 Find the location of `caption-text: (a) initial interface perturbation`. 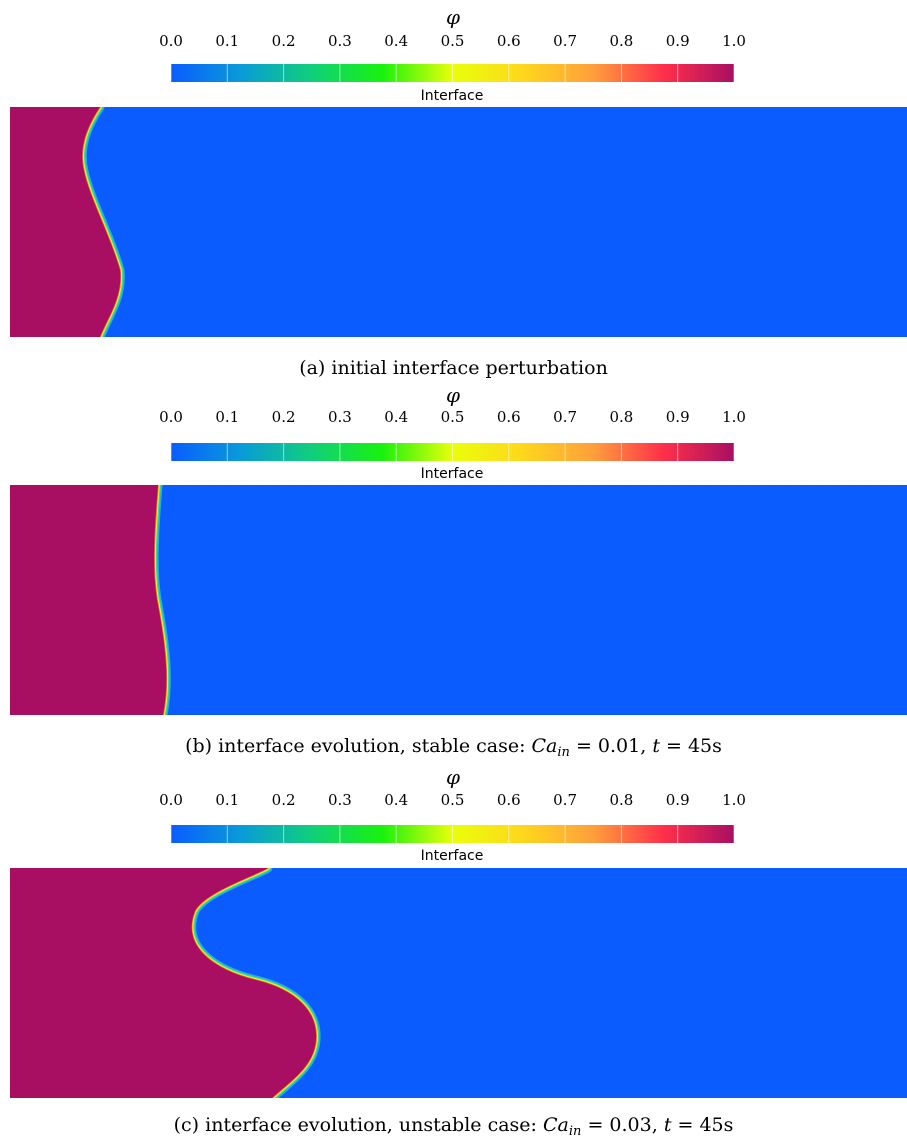

caption-text: (a) initial interface perturbation is located at coordinates (453, 368).